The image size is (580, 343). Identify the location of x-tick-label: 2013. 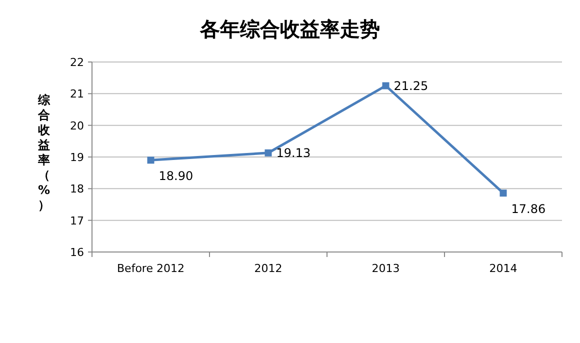
(386, 268).